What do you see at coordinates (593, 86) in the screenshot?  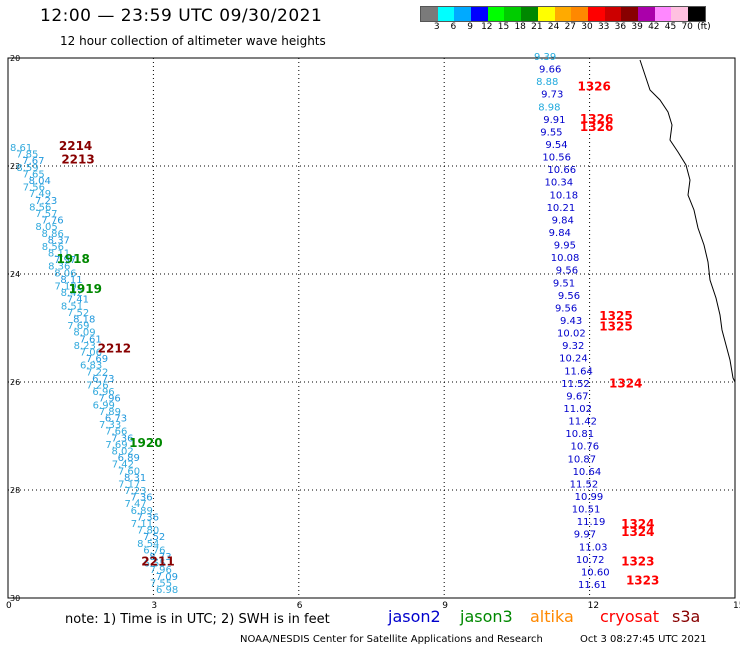 I see `orbit-number-label: 1326` at bounding box center [593, 86].